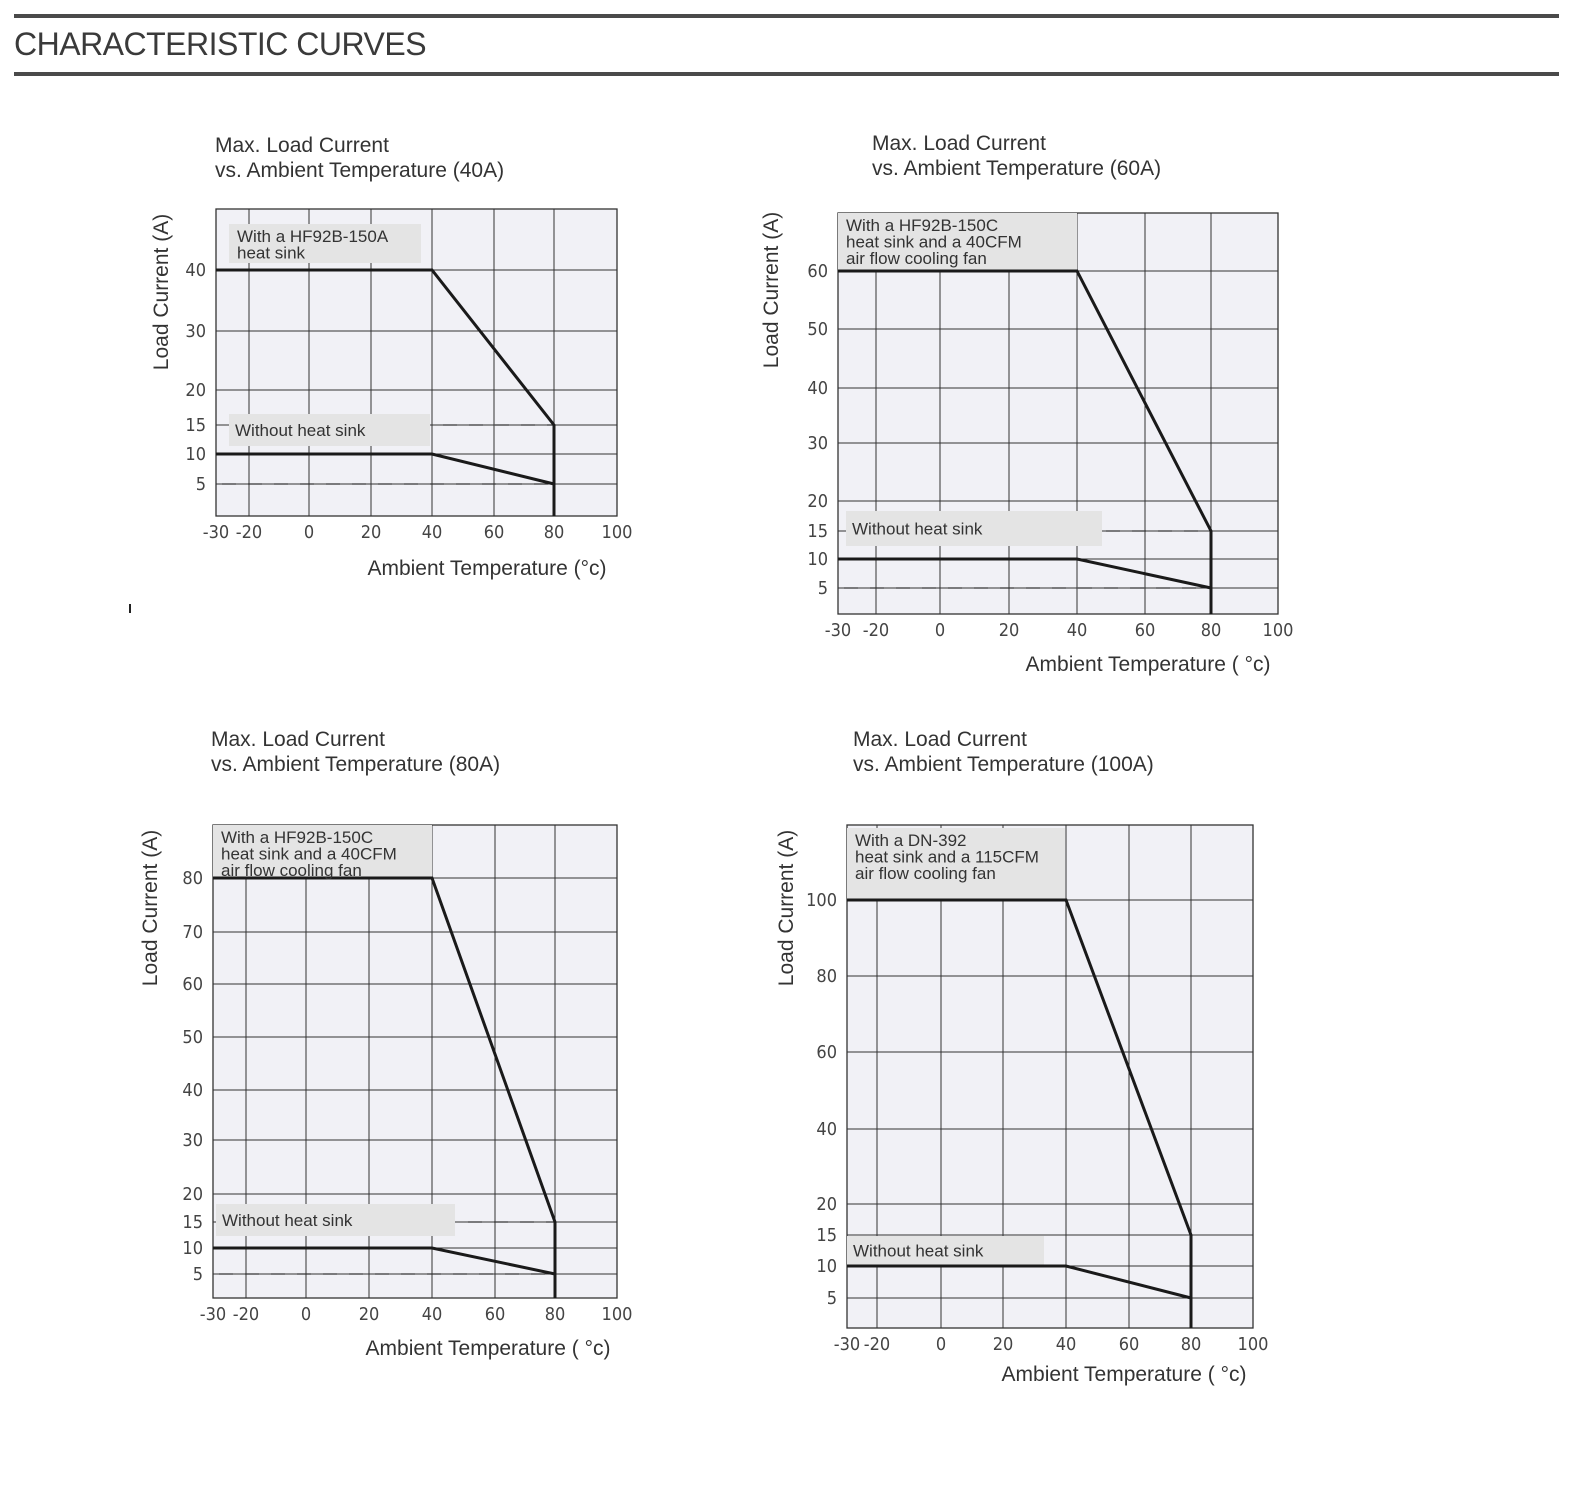  I want to click on plot-area, so click(1058, 413).